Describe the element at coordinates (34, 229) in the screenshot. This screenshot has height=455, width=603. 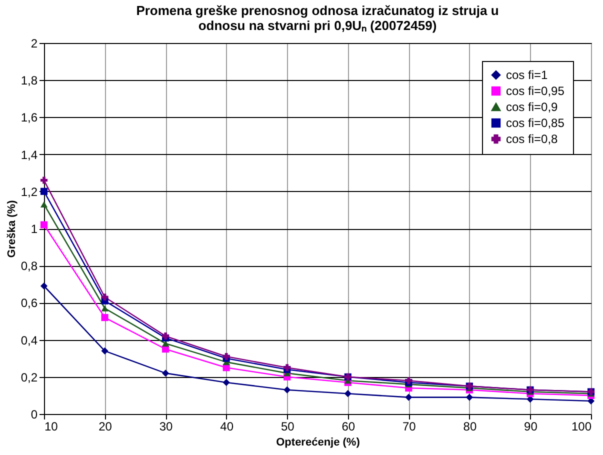
I see `y-tick-label: 1` at that location.